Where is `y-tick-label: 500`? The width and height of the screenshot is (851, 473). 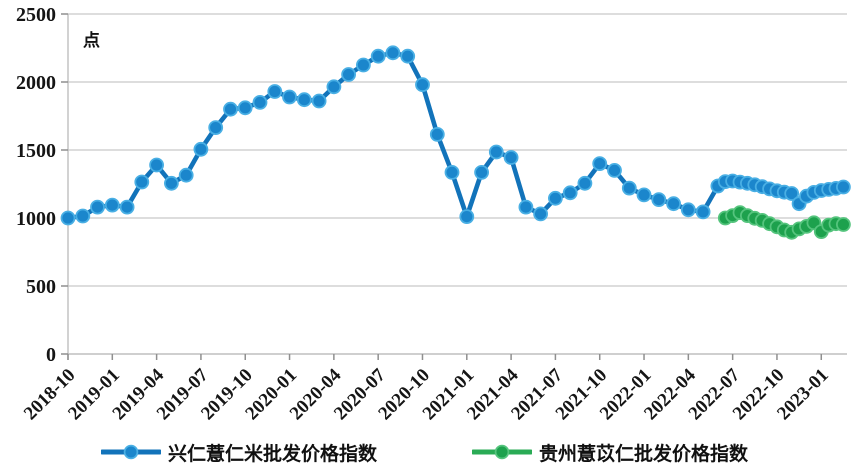 y-tick-label: 500 is located at coordinates (41, 287).